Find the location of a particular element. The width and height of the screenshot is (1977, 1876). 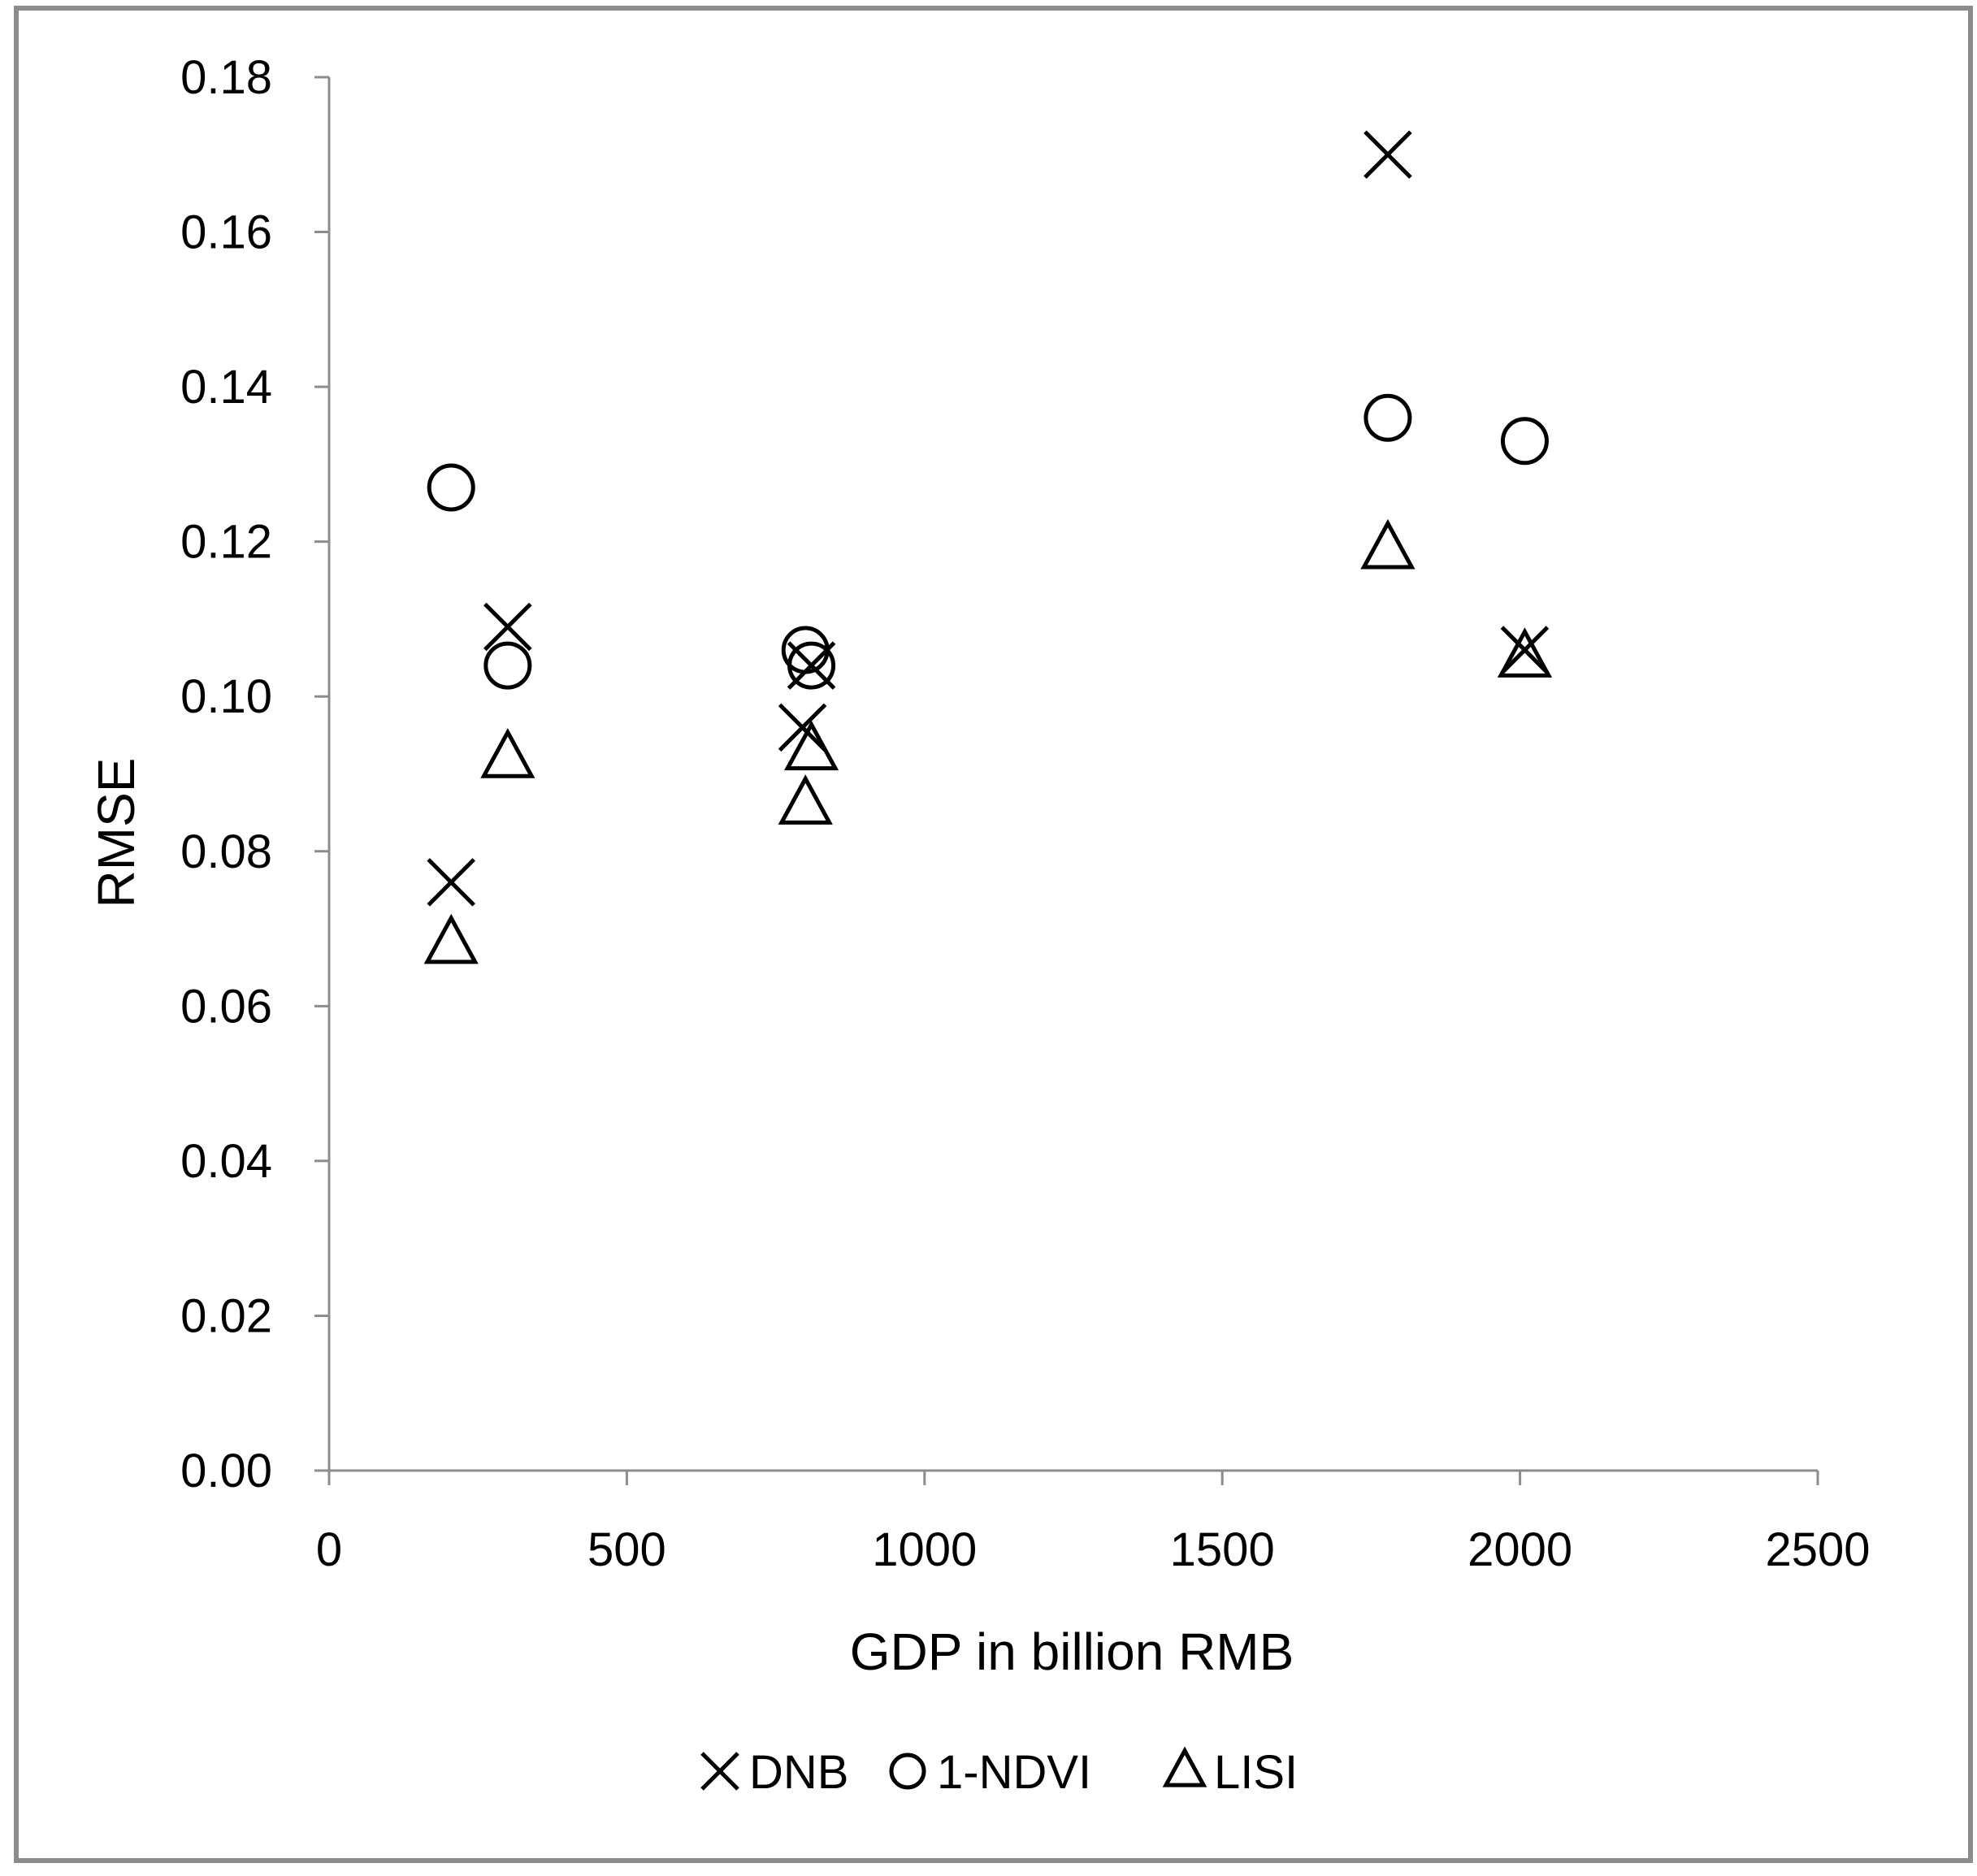

y-tick-label: 0.04 is located at coordinates (226, 1162).